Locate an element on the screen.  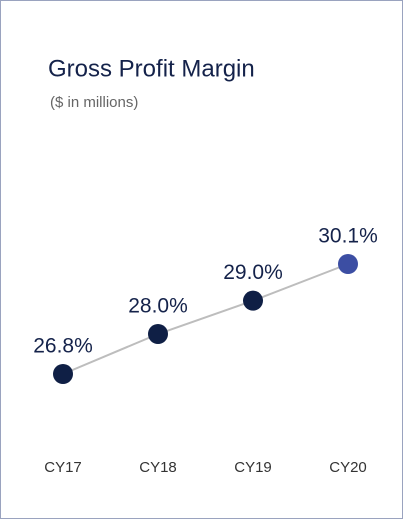
x-tick-label: CY20 is located at coordinates (348, 467).